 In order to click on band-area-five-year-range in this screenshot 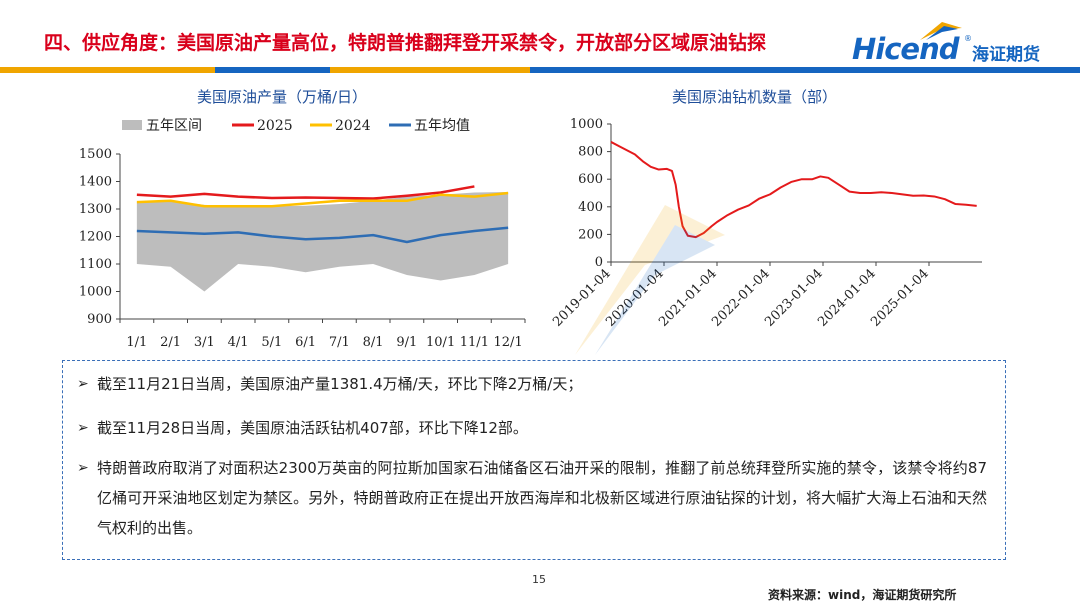, I will do `click(322, 241)`.